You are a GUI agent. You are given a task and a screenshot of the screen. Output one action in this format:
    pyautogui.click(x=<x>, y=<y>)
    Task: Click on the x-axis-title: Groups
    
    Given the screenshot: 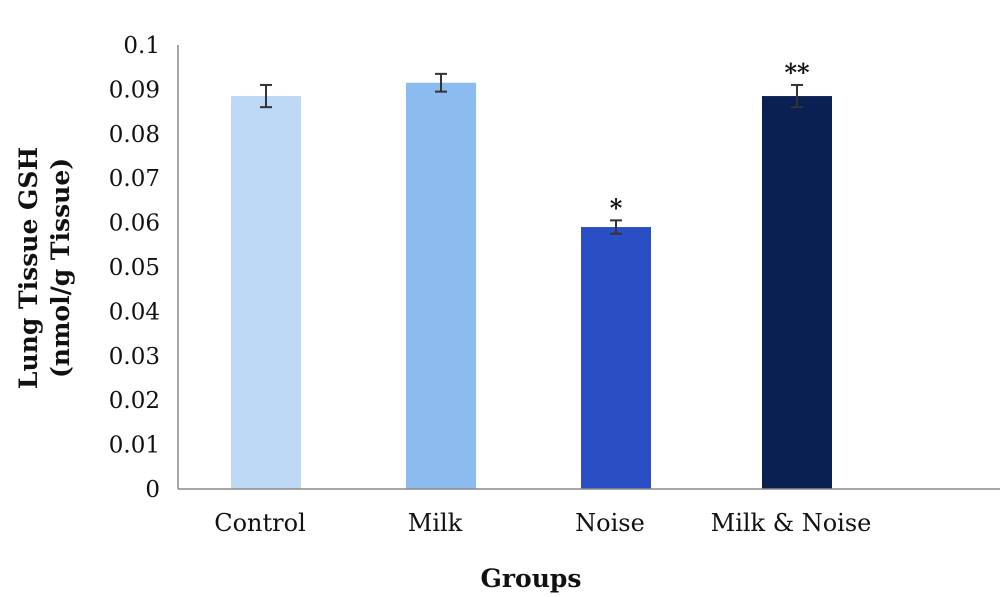 What is the action you would take?
    pyautogui.click(x=531, y=578)
    